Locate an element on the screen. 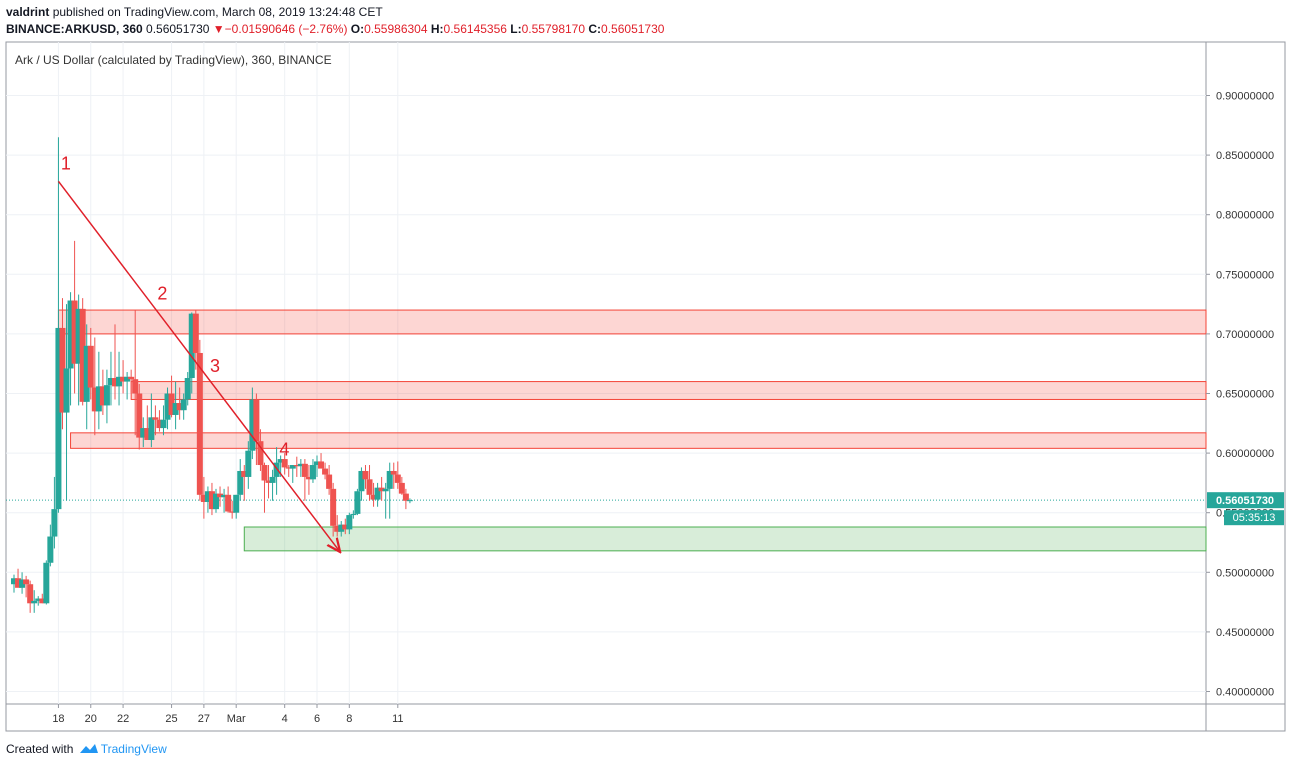  support-zone is located at coordinates (725, 539).